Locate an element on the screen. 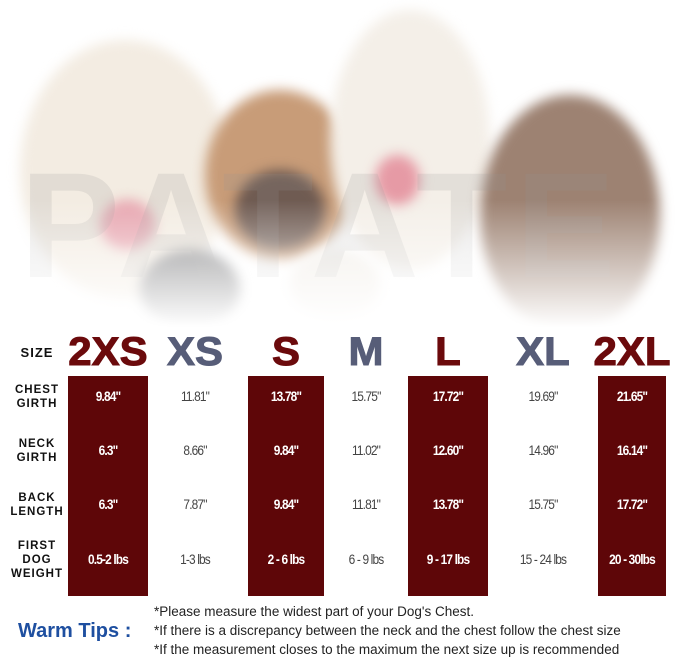 The width and height of the screenshot is (679, 659). size-value-cell: 16.14" is located at coordinates (632, 450).